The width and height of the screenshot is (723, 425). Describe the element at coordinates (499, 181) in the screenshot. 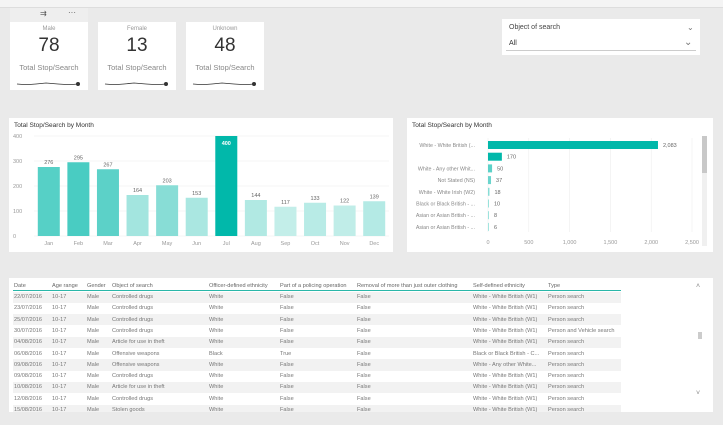

I see `data-label: 37` at that location.